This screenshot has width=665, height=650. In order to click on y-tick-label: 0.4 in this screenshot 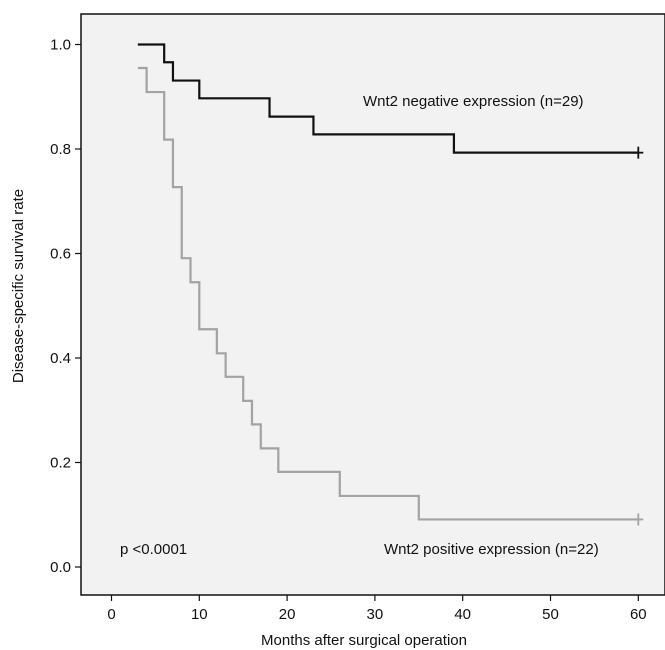, I will do `click(60, 358)`.